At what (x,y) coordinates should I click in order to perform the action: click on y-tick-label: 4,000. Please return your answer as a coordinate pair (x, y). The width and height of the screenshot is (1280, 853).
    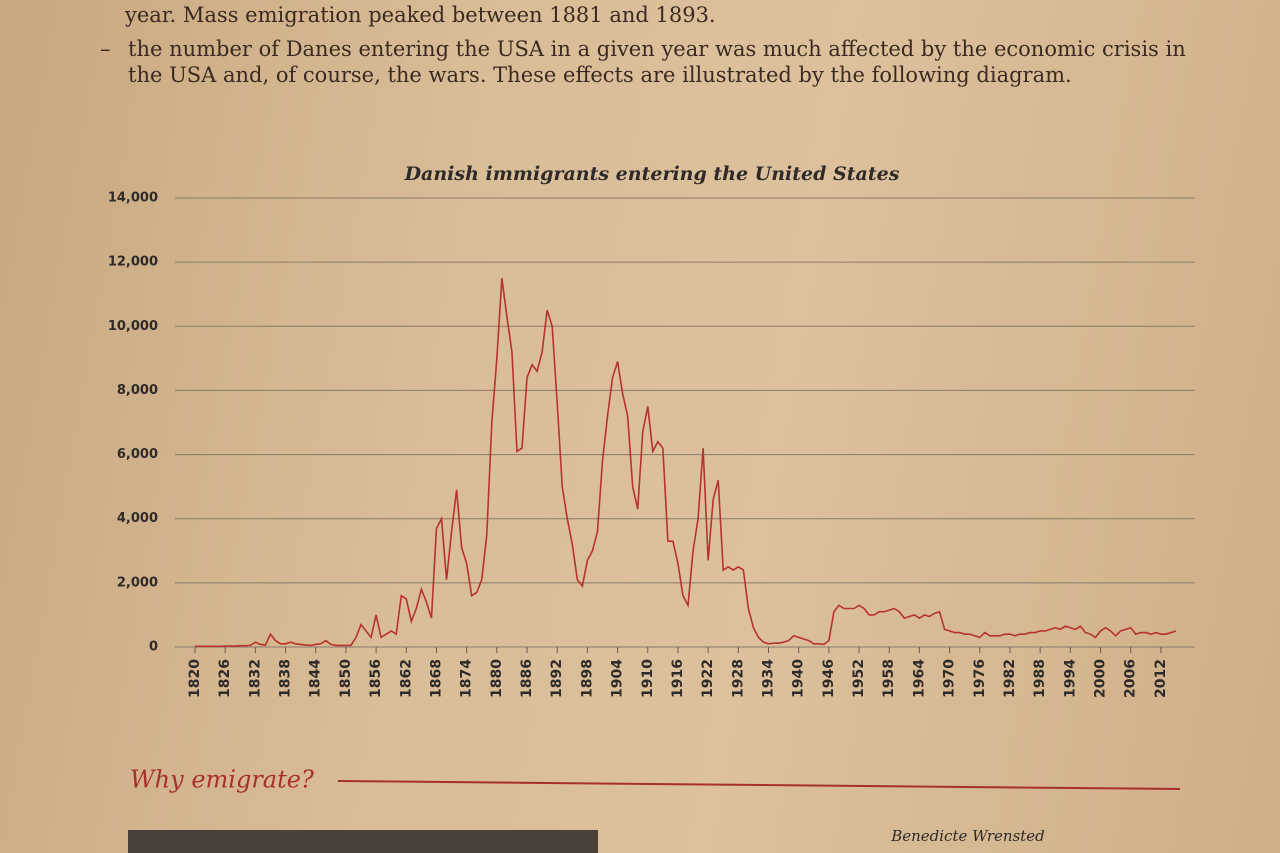
    Looking at the image, I should click on (137, 518).